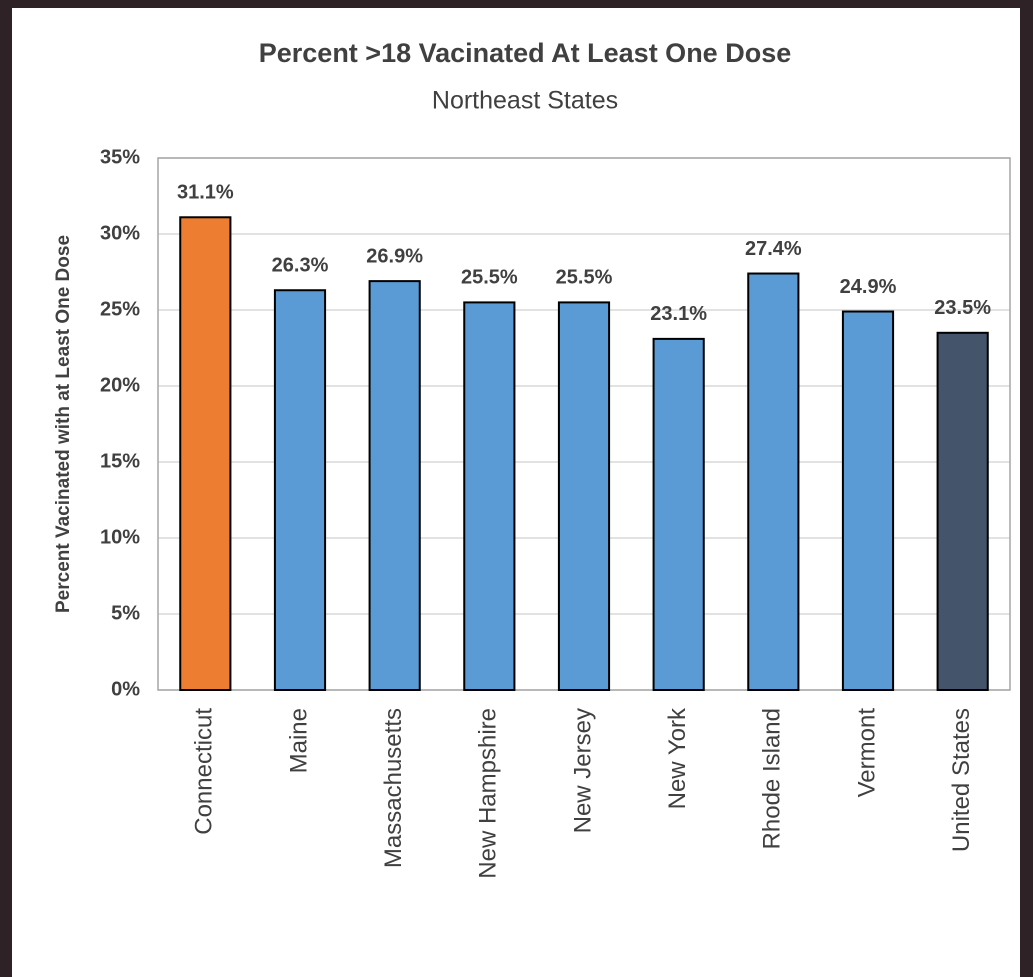  I want to click on data-label: 26.9%, so click(394, 256).